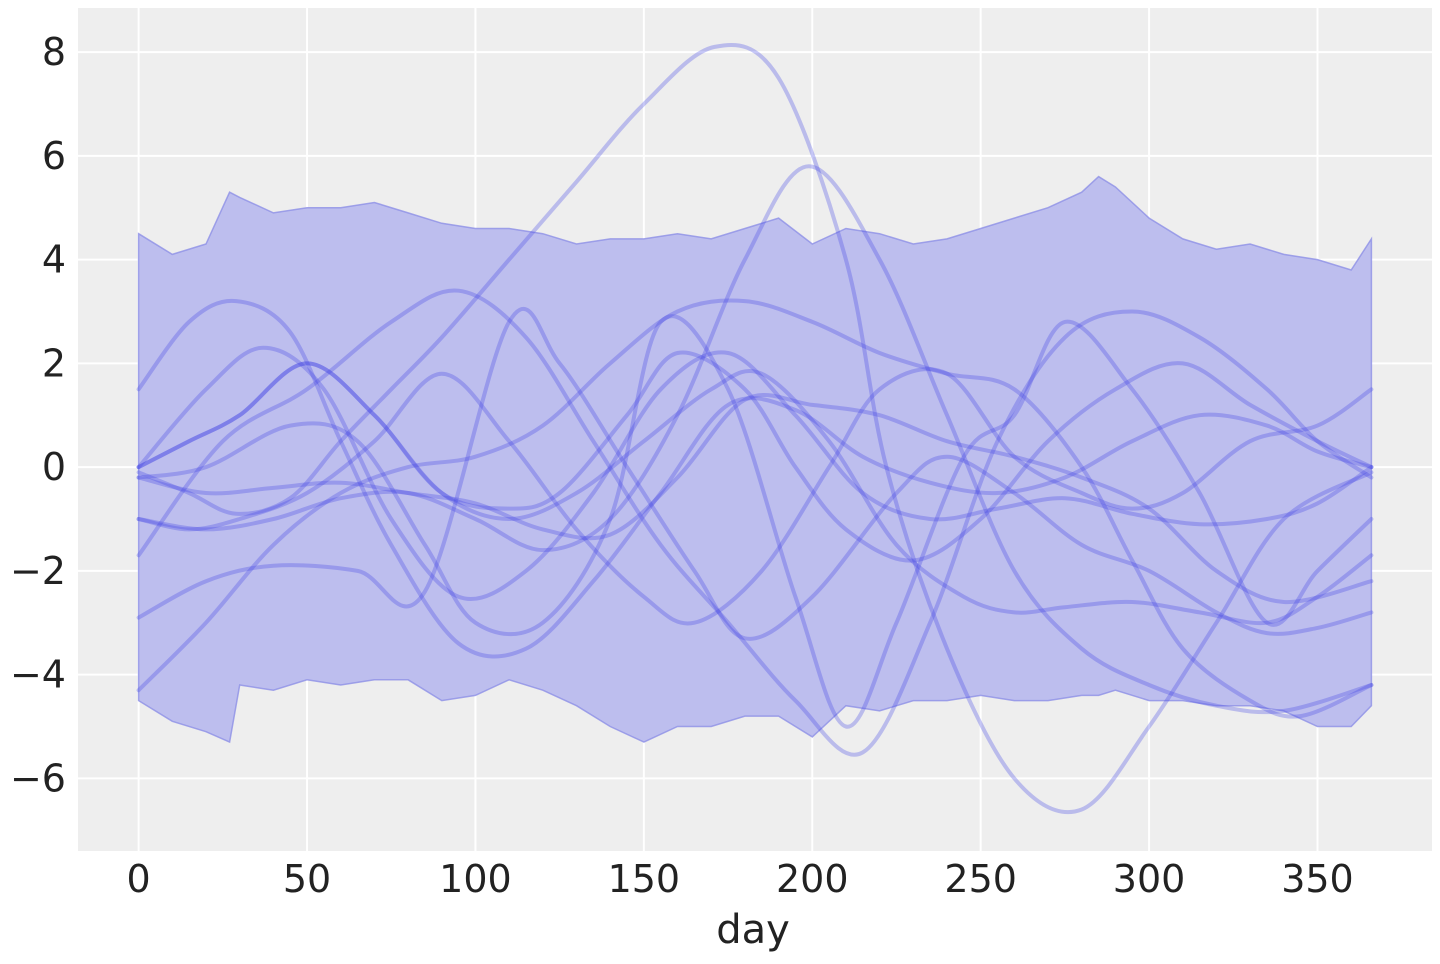 This screenshot has height=964, width=1440. Describe the element at coordinates (812, 879) in the screenshot. I see `x-tick-label: 200` at that location.